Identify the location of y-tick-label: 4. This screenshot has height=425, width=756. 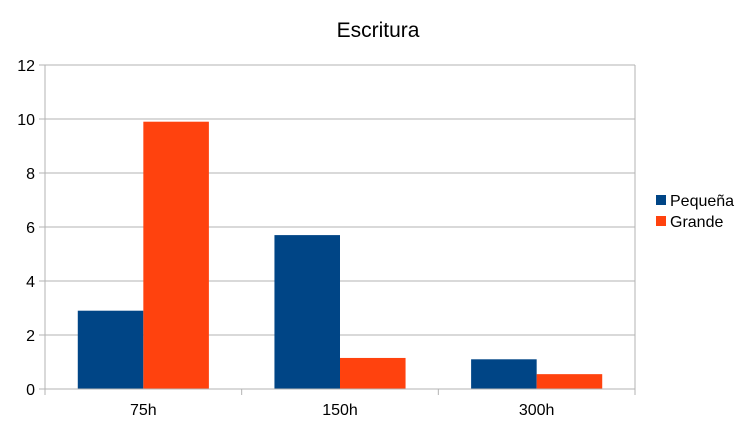
(30, 282).